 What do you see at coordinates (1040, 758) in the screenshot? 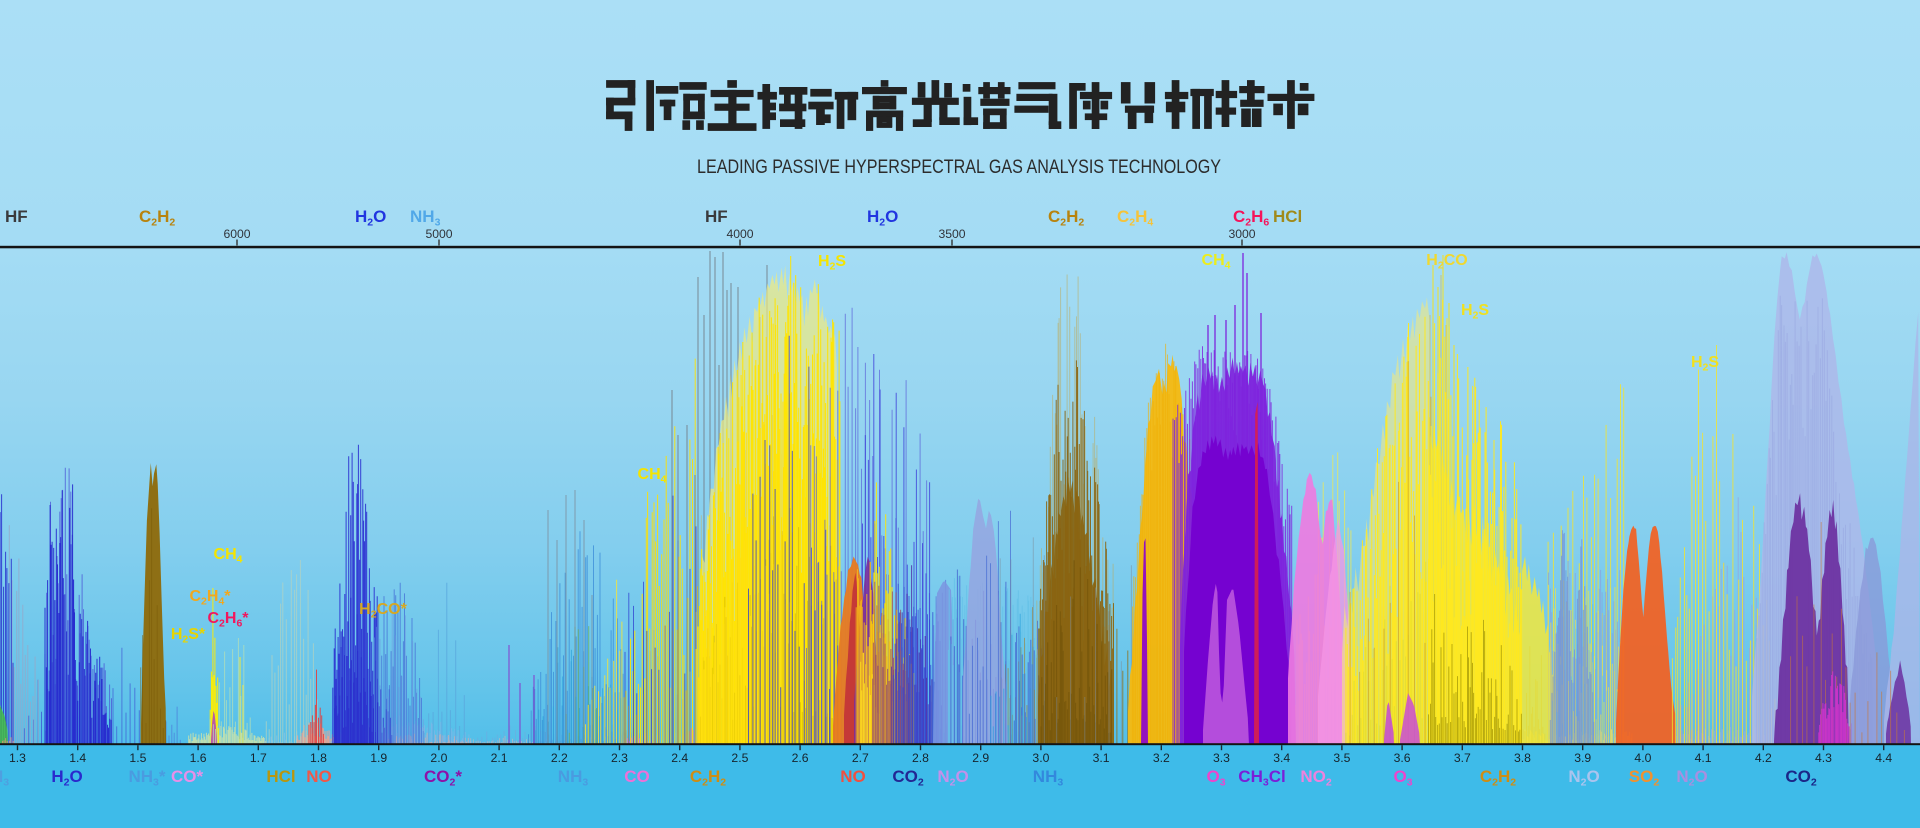
I see `svg-text: 3.0` at bounding box center [1040, 758].